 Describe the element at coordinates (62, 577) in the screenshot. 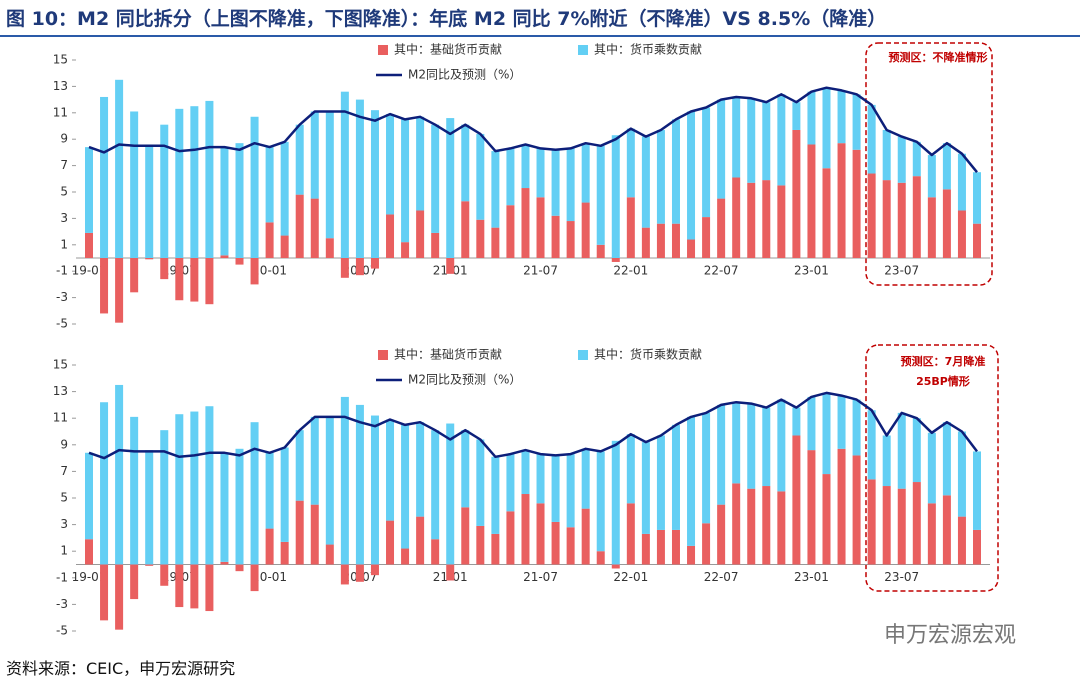

I see `y-tick-label: -1` at that location.